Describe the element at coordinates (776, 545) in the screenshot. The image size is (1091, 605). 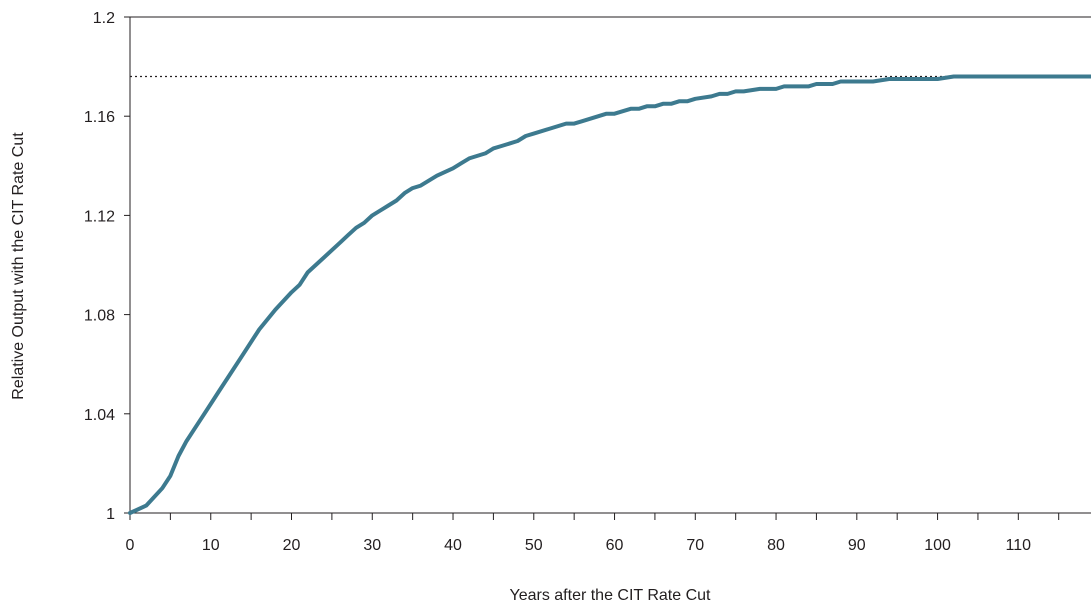
I see `x-tick-label: 80` at that location.